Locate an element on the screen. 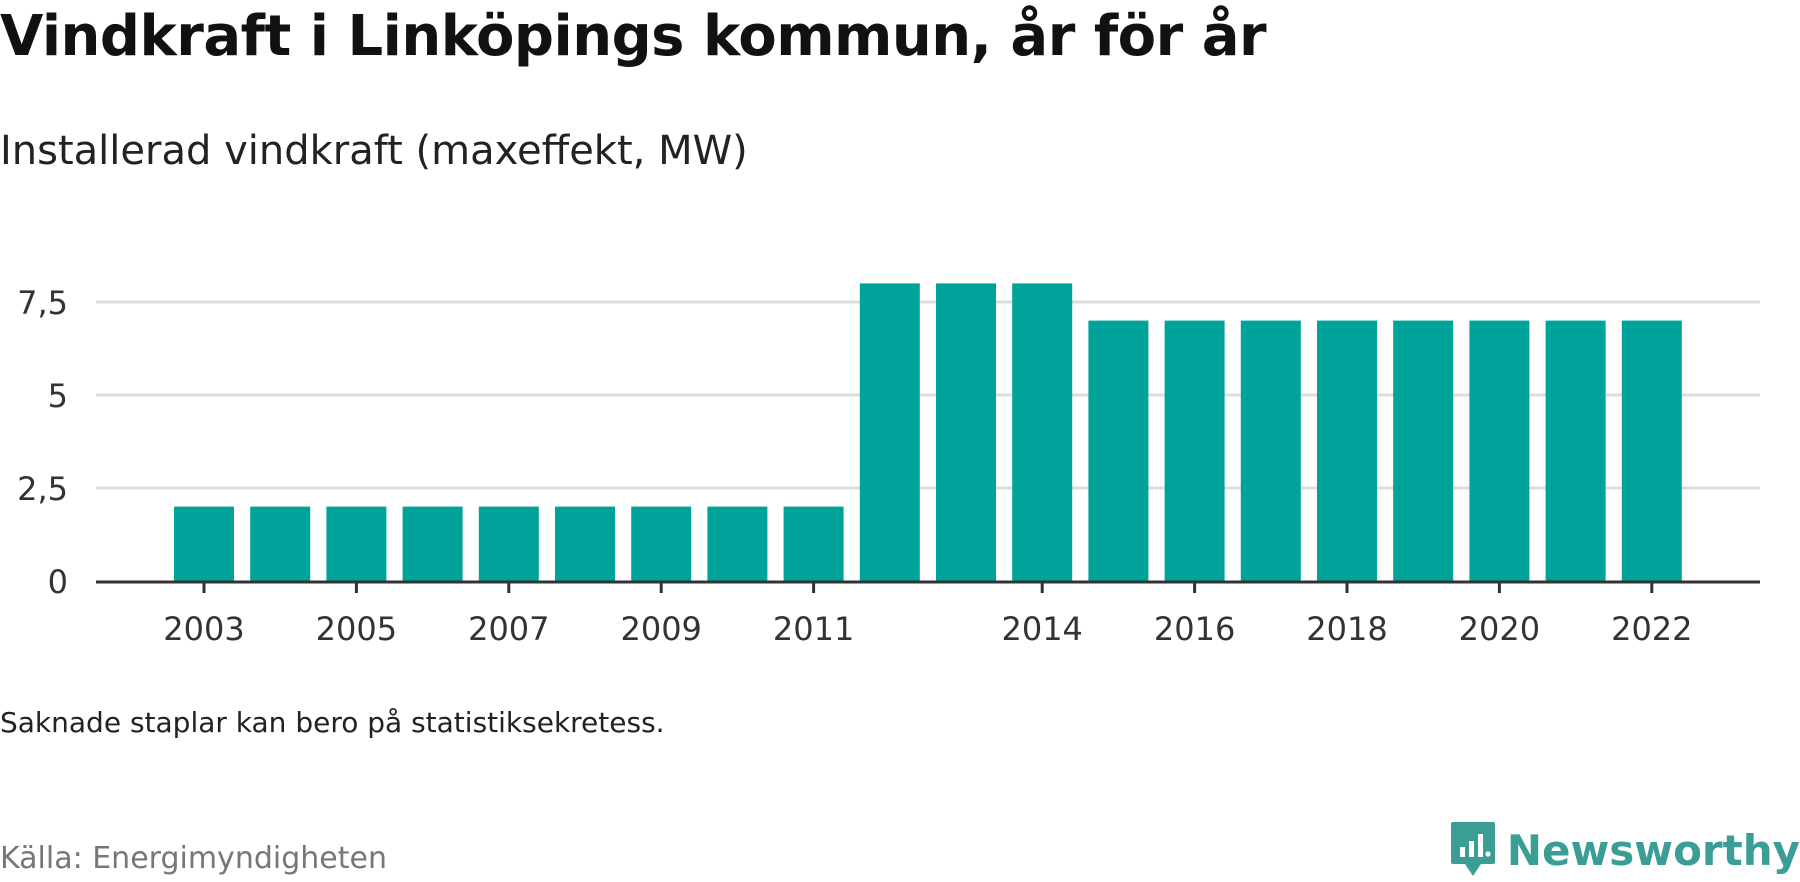 The width and height of the screenshot is (1800, 882). bar-2005 is located at coordinates (356, 543).